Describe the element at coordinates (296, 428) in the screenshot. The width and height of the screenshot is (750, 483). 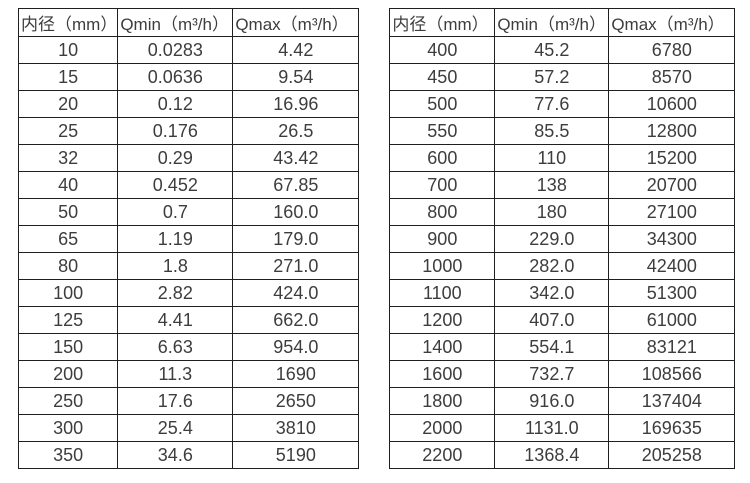
I see `table-cell: 3810` at that location.